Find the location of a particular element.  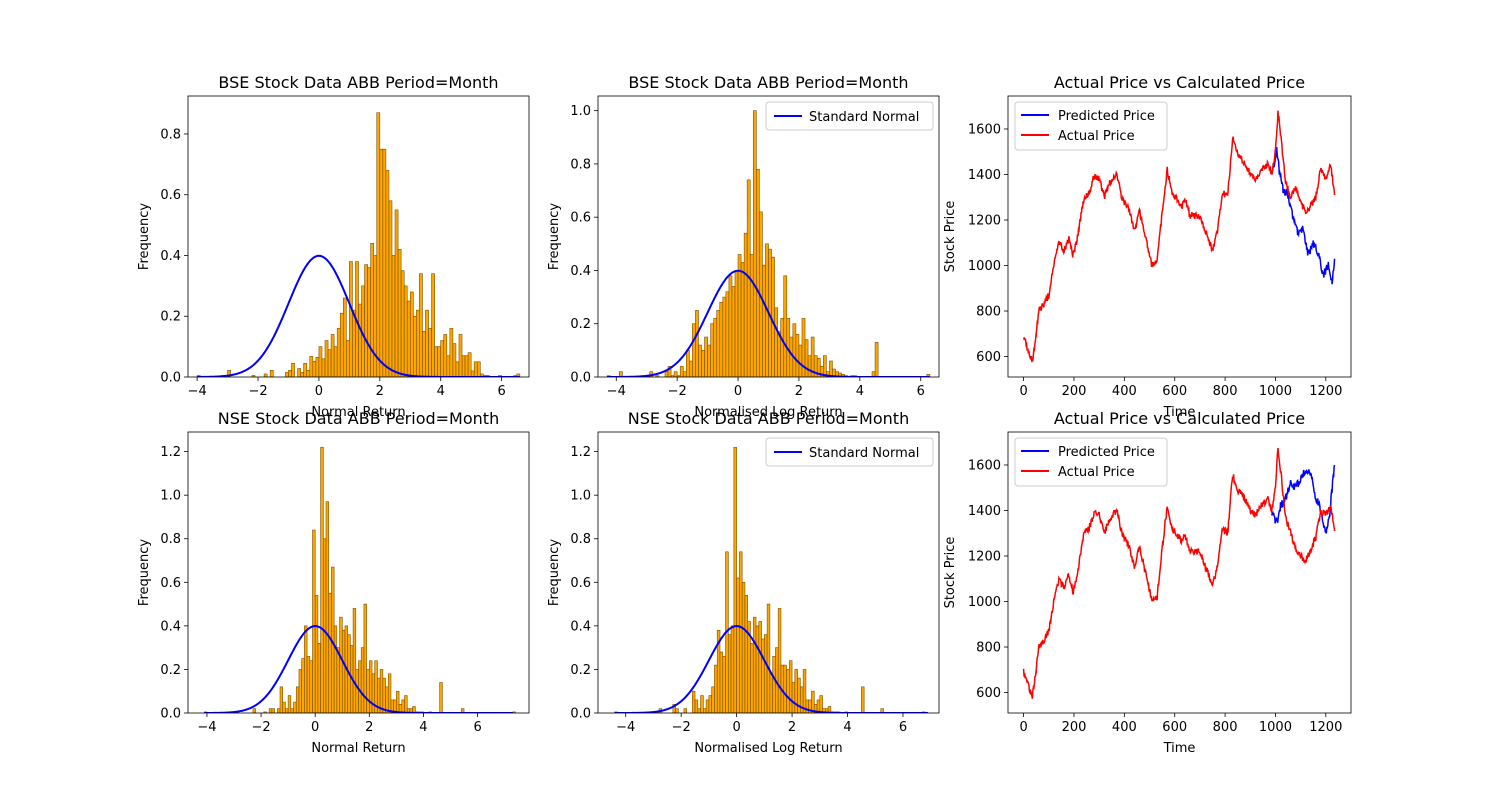

standard-normal-curve is located at coordinates (358, 315).